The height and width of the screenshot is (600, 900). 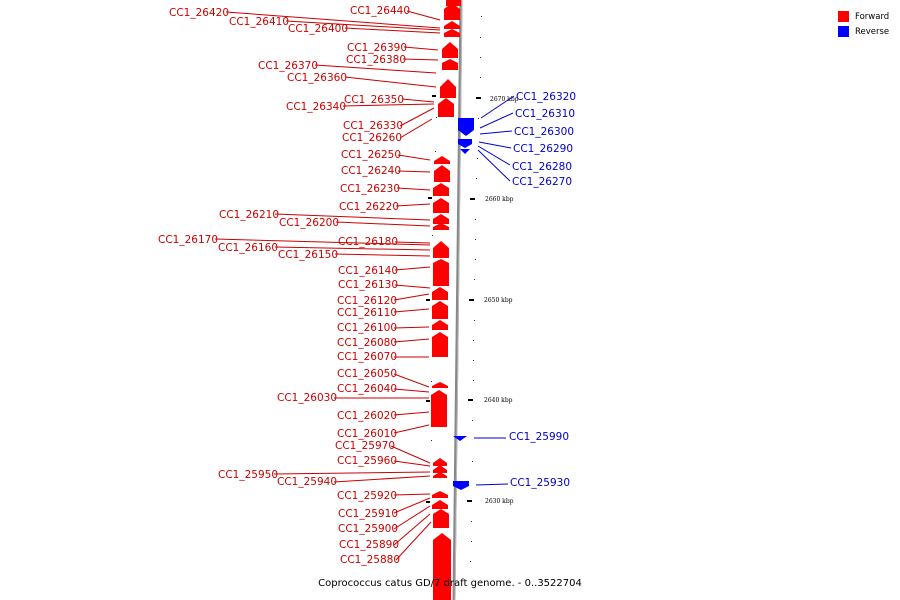 What do you see at coordinates (367, 389) in the screenshot?
I see `gene-label: CC1_26040` at bounding box center [367, 389].